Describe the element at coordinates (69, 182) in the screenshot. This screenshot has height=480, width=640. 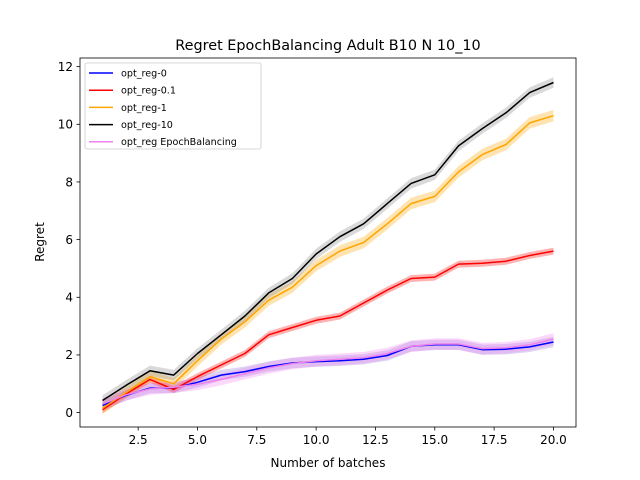
I see `y-tick-label: 8` at that location.